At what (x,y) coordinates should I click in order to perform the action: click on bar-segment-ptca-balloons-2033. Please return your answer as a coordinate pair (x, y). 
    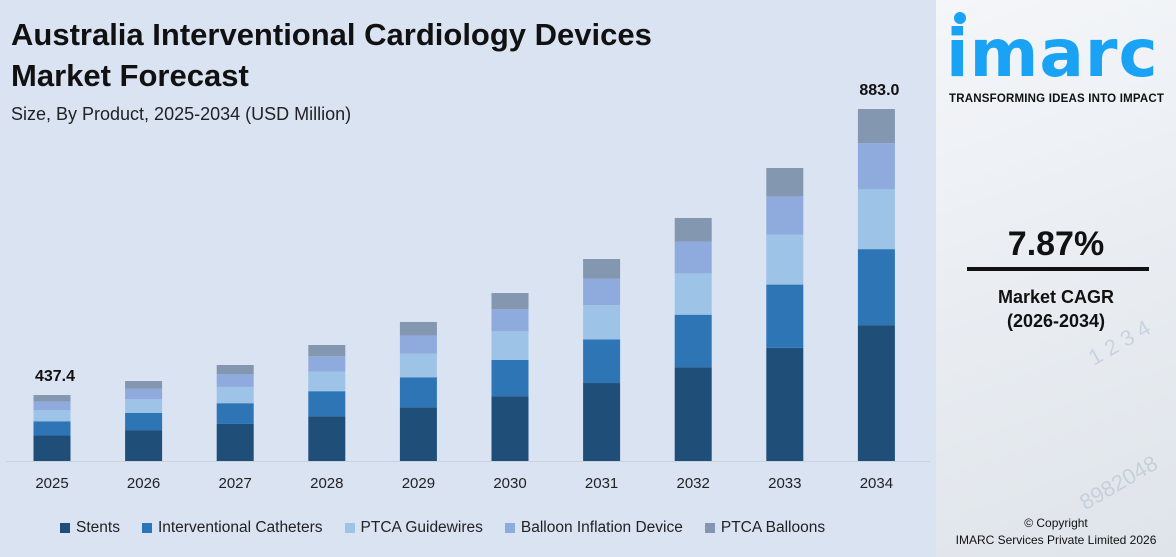
    Looking at the image, I should click on (785, 182).